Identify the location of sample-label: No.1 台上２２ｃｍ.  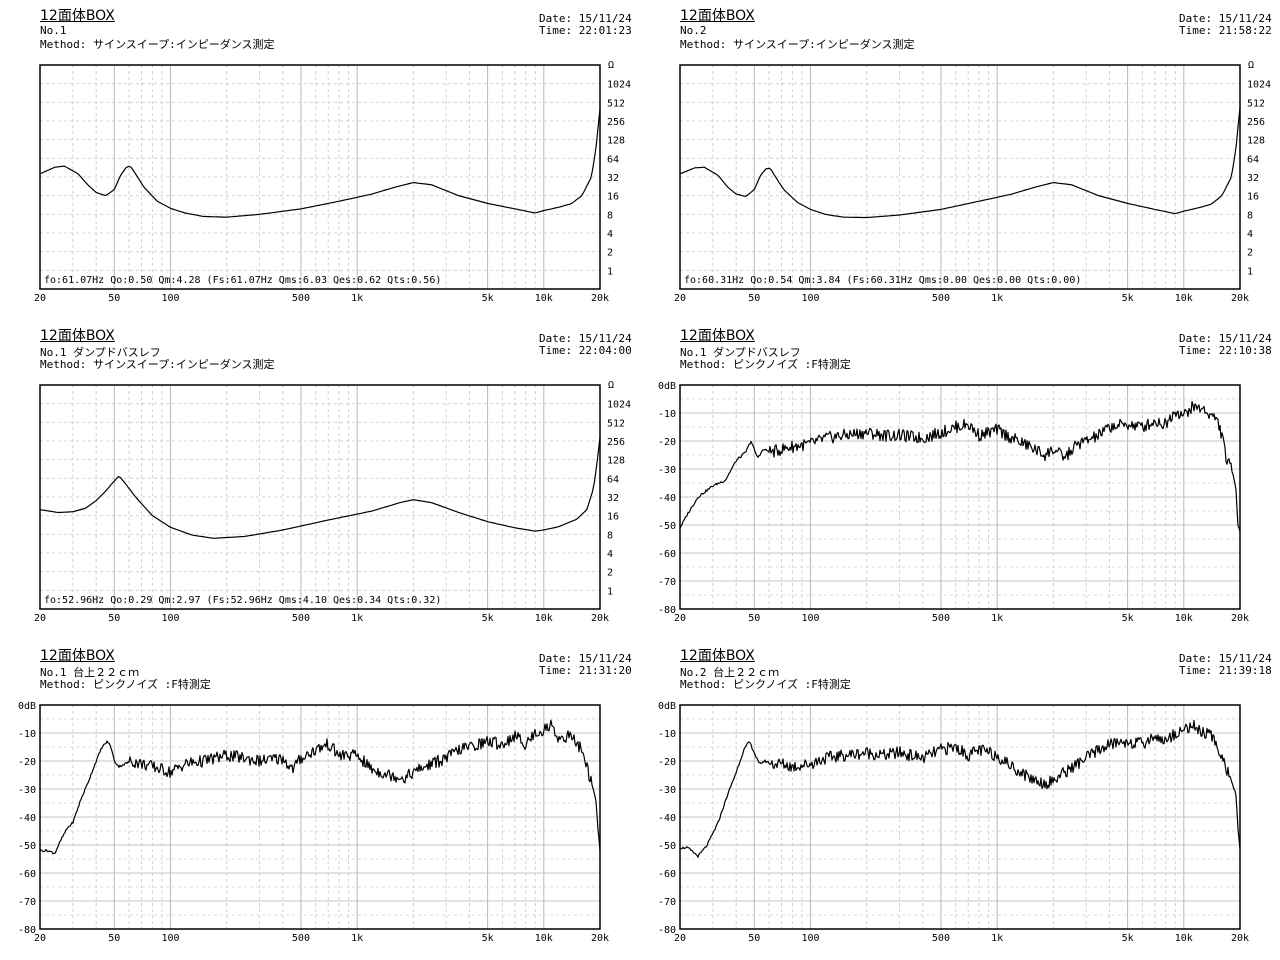
(90, 672).